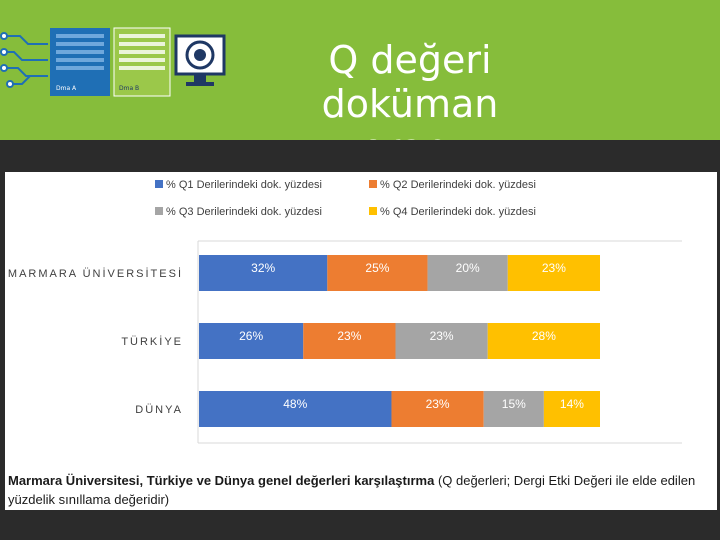  I want to click on legend-swatch-q2, so click(373, 184).